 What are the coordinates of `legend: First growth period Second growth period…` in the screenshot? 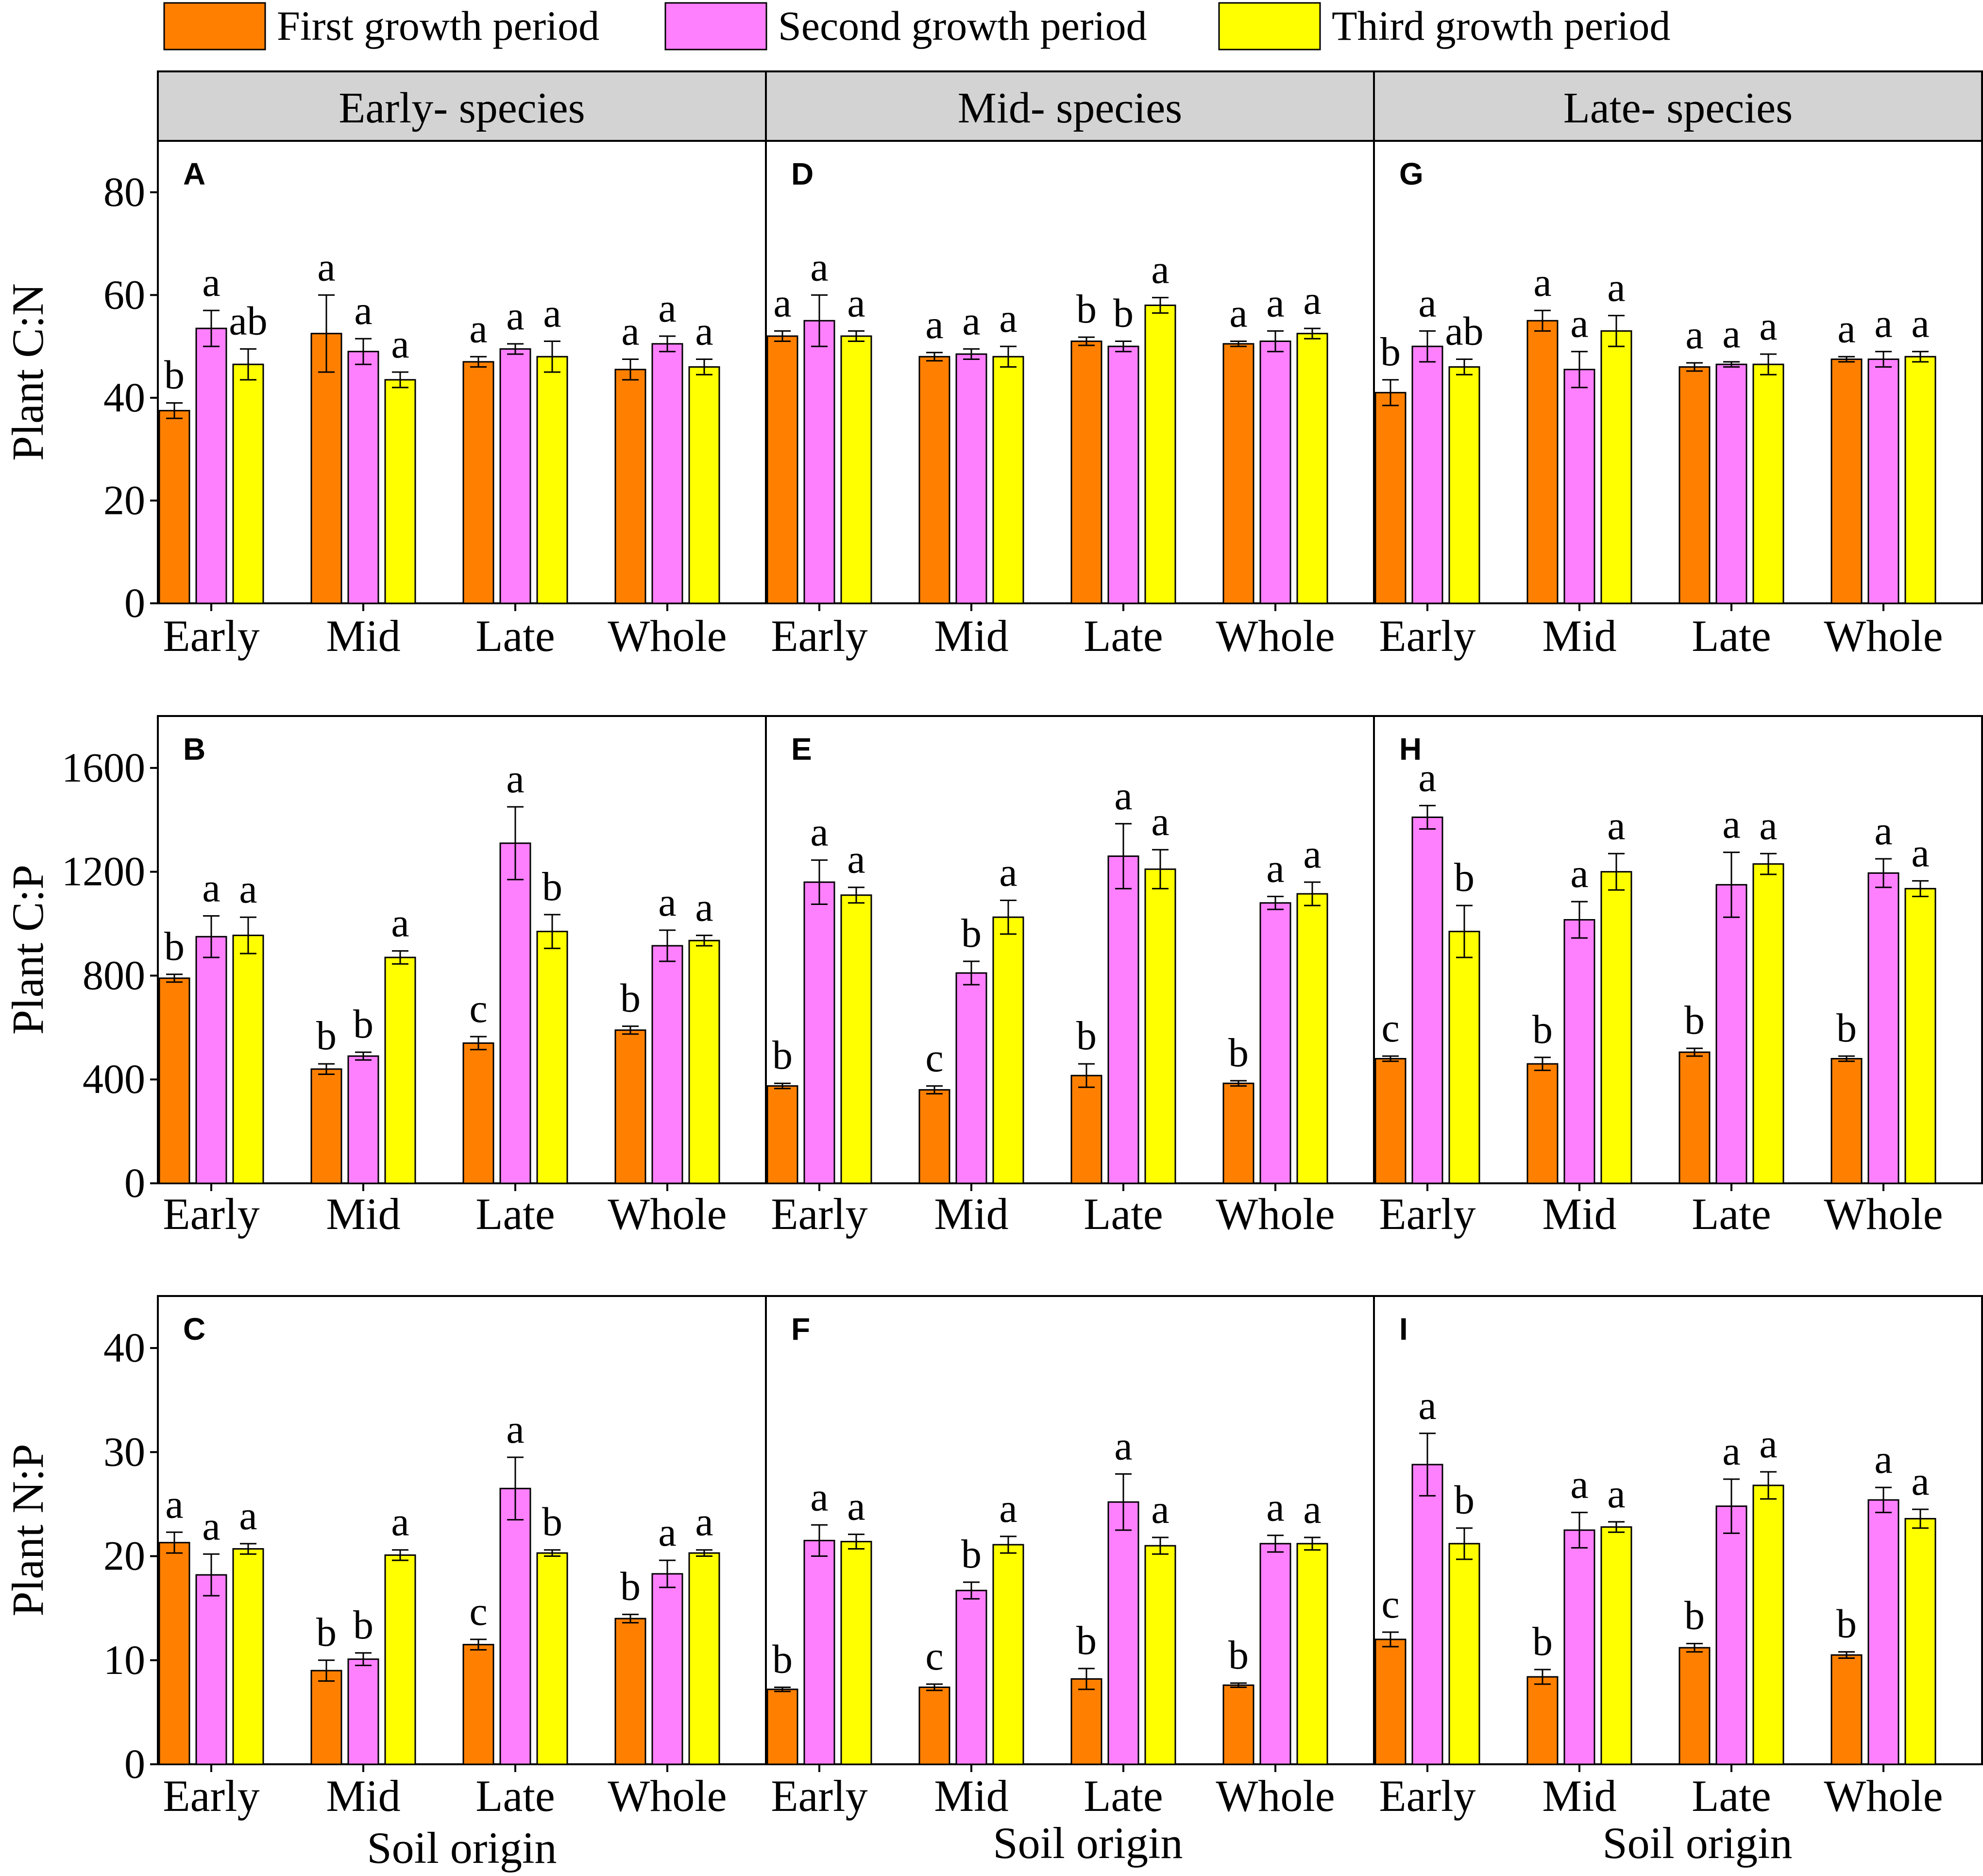 It's located at (917, 26).